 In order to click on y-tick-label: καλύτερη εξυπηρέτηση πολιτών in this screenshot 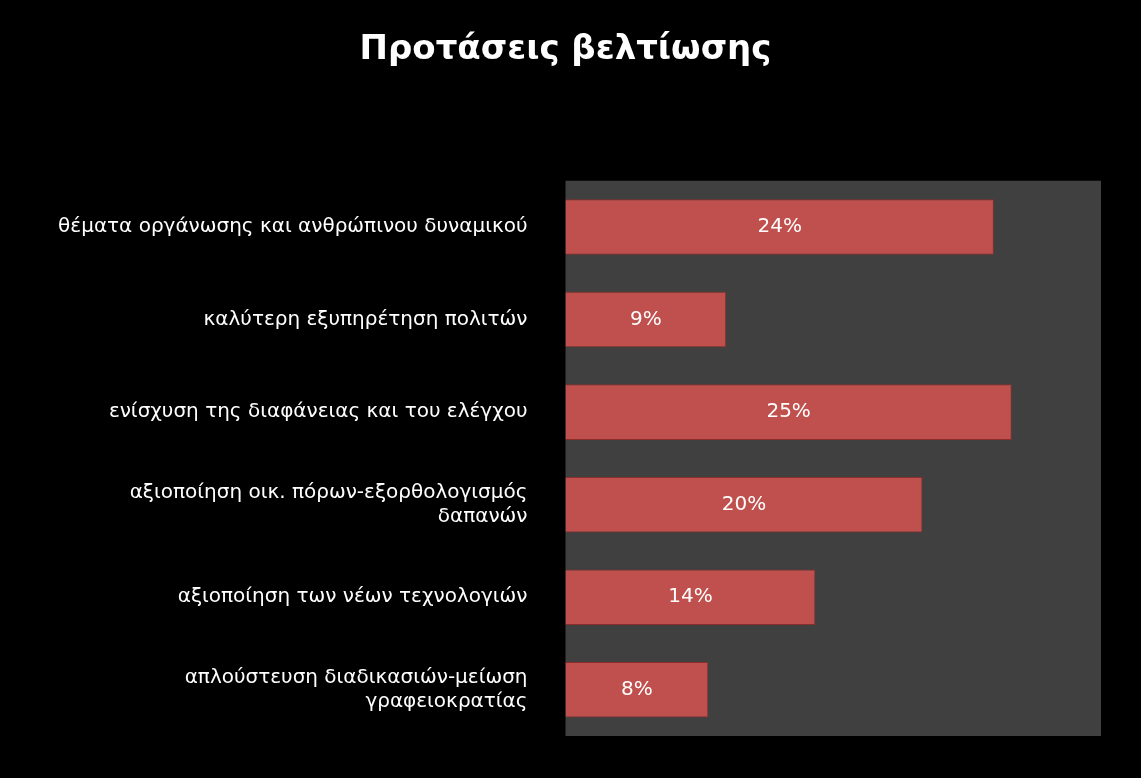, I will do `click(365, 317)`.